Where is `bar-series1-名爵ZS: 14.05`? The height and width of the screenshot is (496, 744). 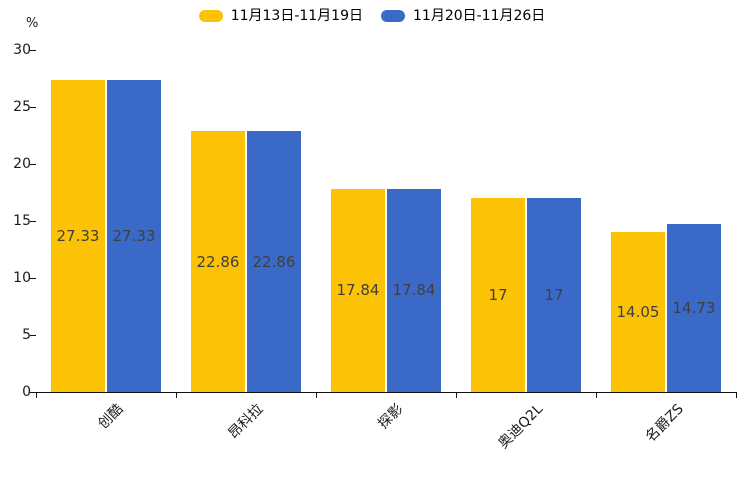
bar-series1-名爵ZS: 14.05 is located at coordinates (638, 311).